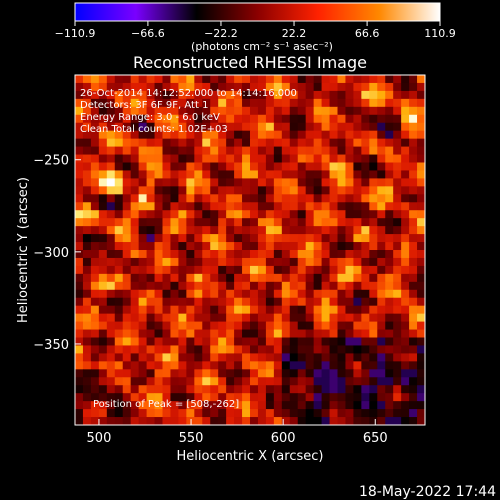  I want to click on colorbar-tick-label: 110.9, so click(440, 33).